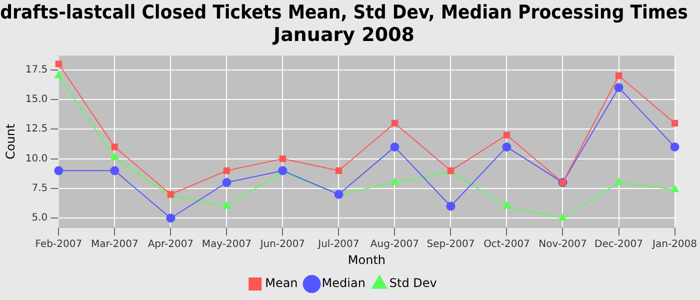 This screenshot has width=700, height=300. Describe the element at coordinates (40, 188) in the screenshot. I see `y-tick-label: 7.5` at that location.